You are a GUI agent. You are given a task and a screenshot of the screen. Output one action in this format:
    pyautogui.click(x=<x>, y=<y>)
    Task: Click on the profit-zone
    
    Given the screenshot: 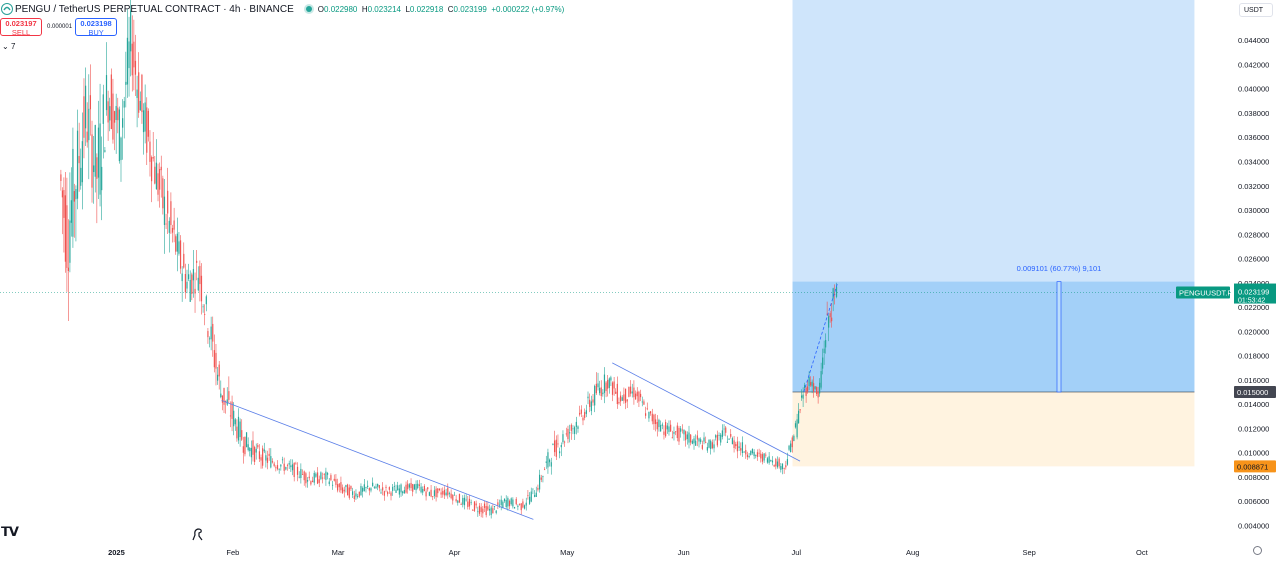 What is the action you would take?
    pyautogui.click(x=993, y=336)
    